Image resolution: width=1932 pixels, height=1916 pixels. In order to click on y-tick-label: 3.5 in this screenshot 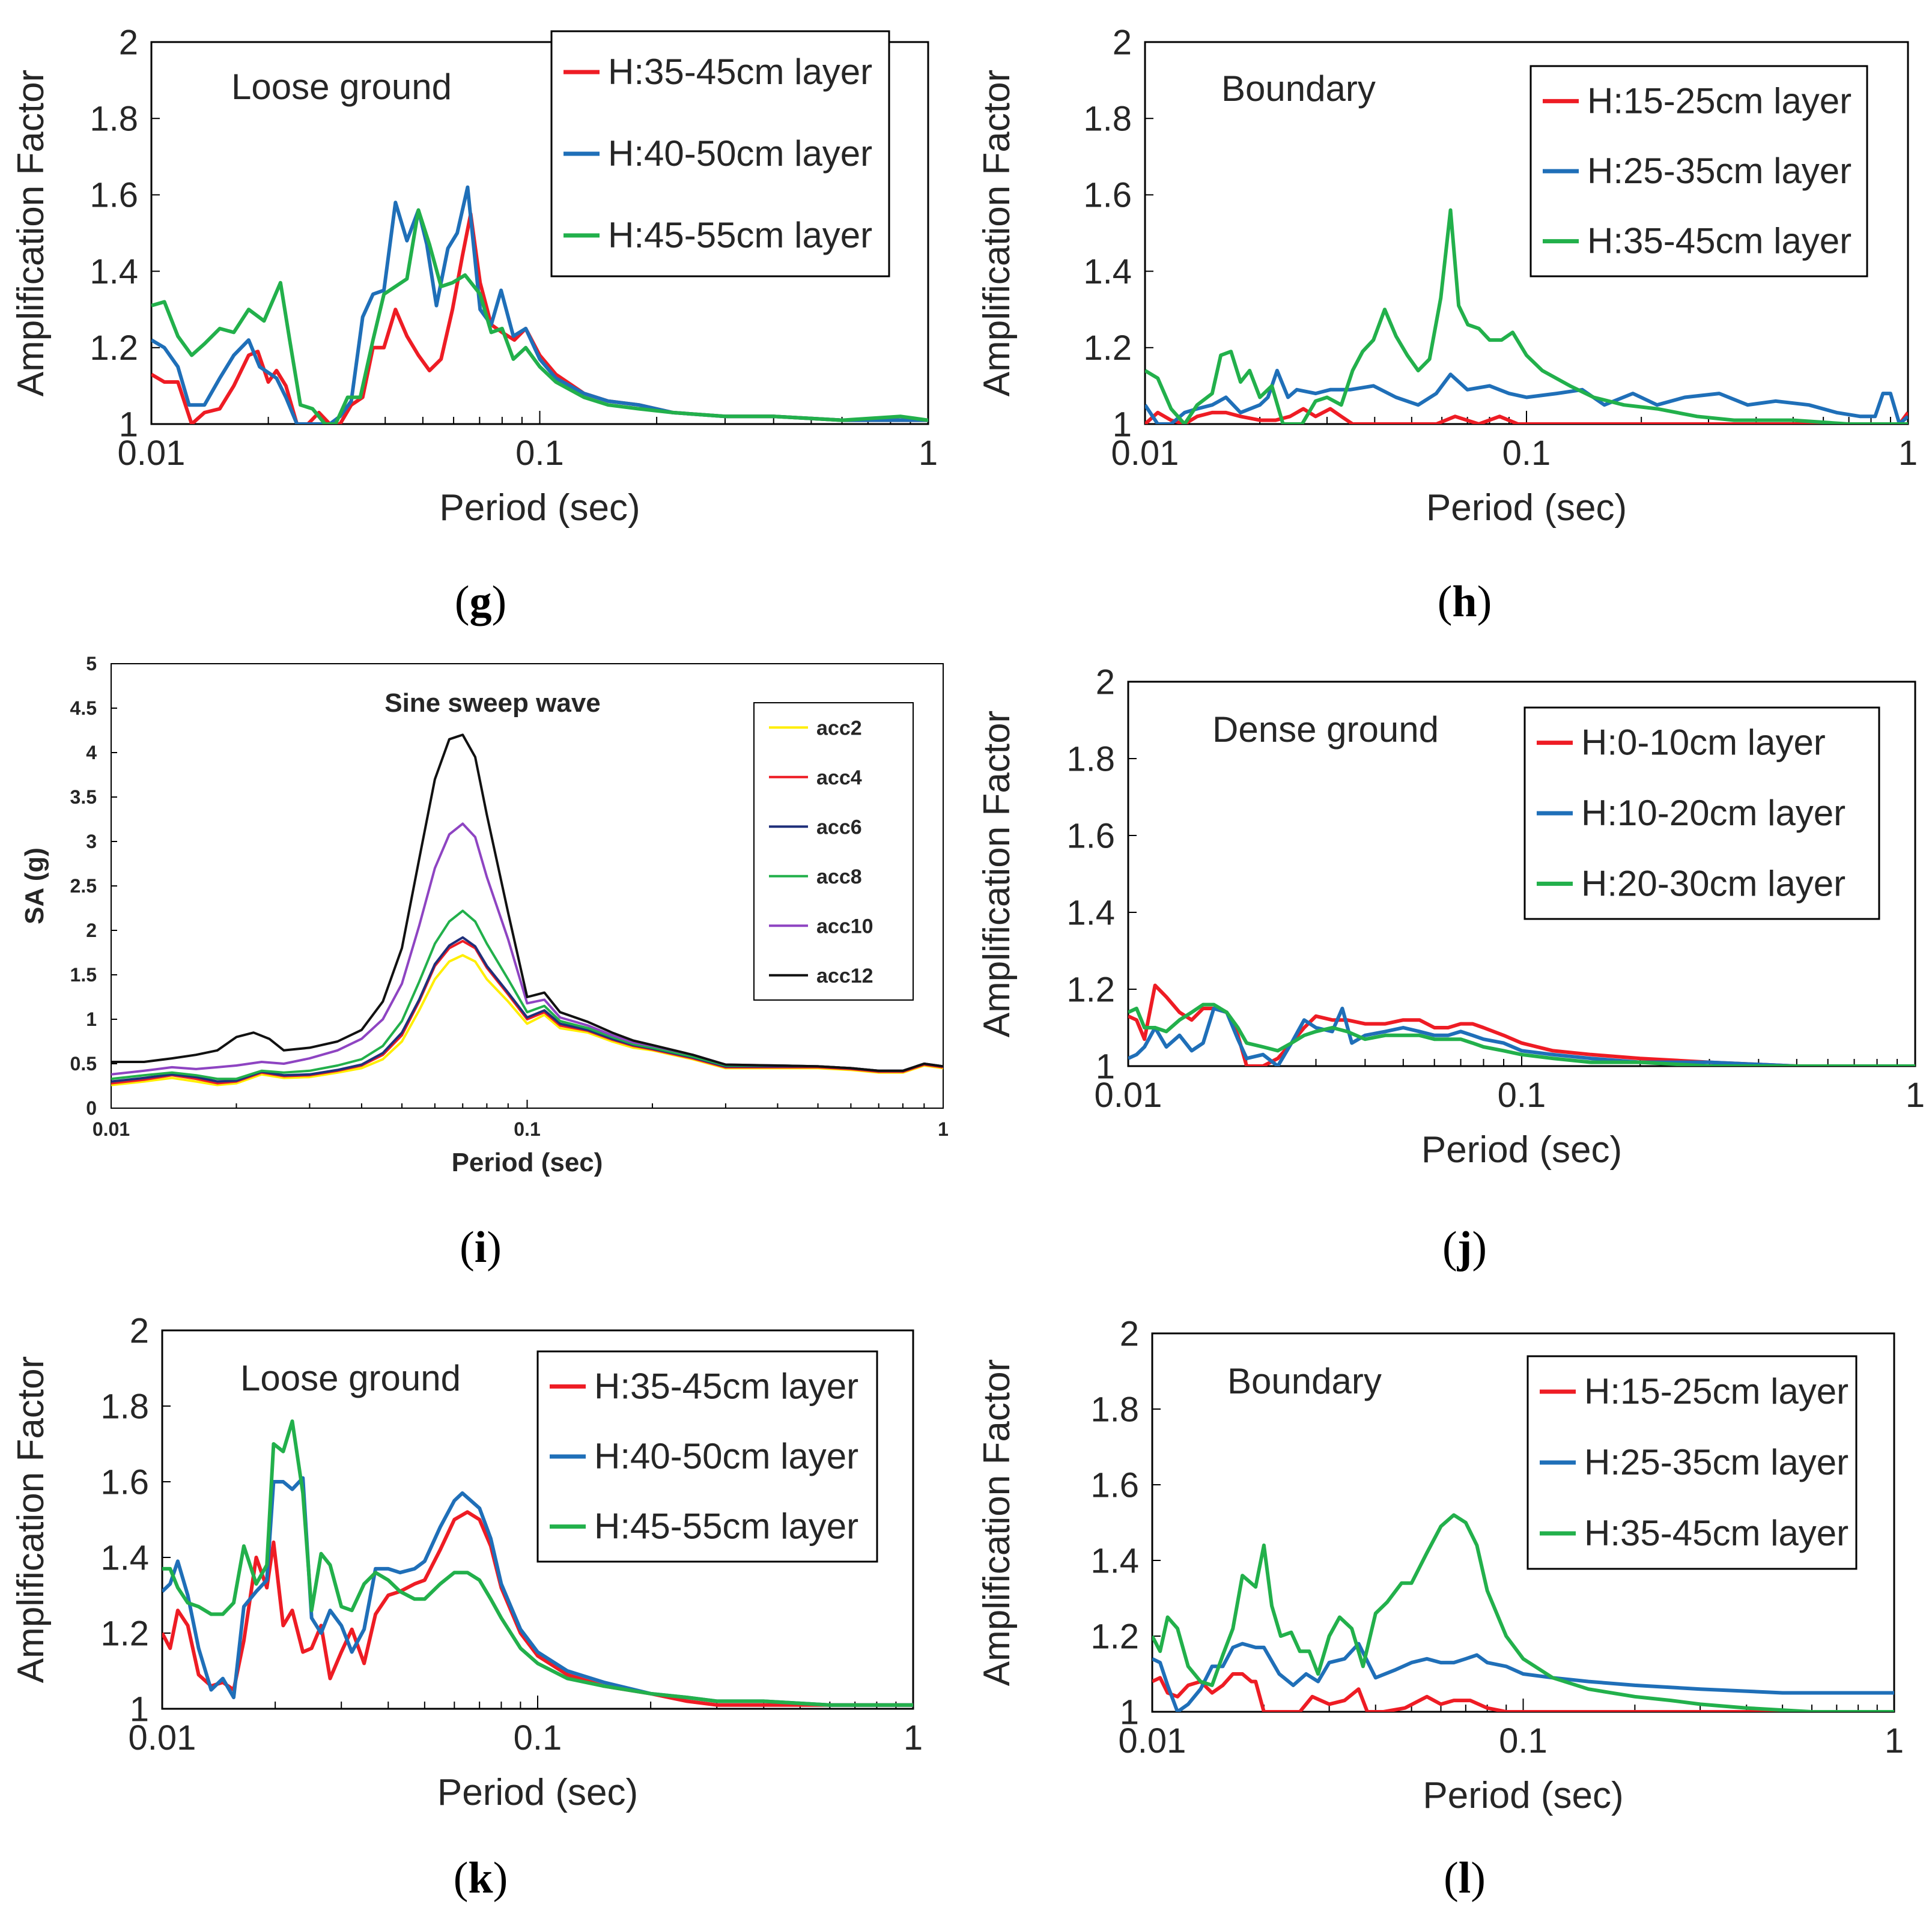, I will do `click(84, 797)`.